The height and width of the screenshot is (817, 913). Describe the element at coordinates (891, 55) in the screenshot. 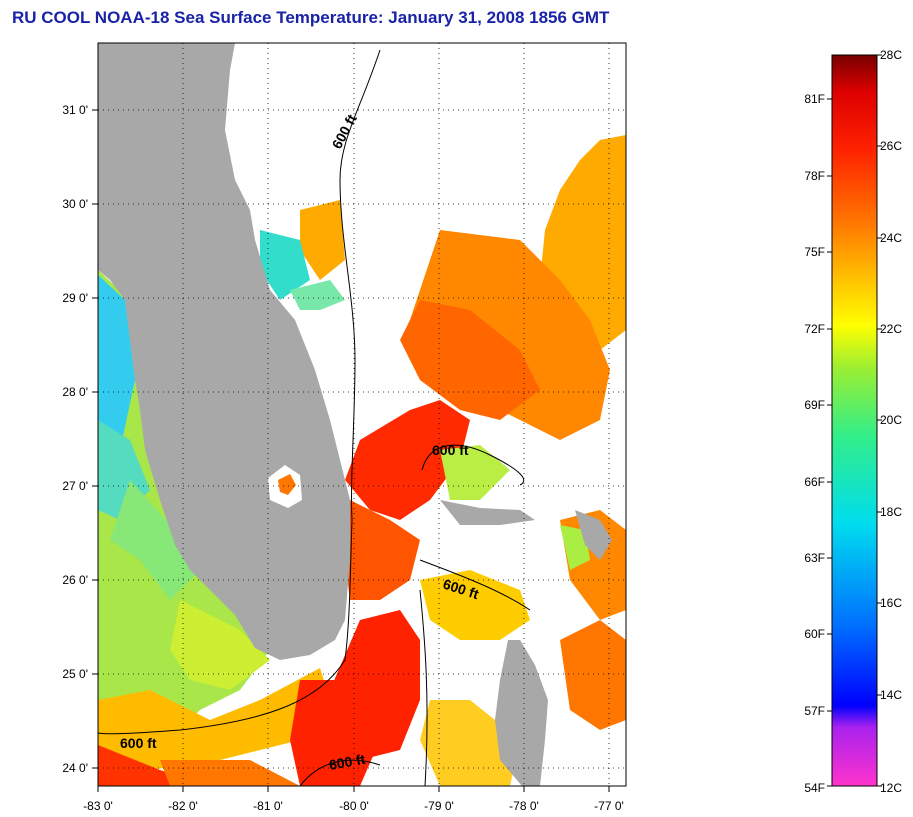

I see `colorbar-celsius-label: 28C` at that location.